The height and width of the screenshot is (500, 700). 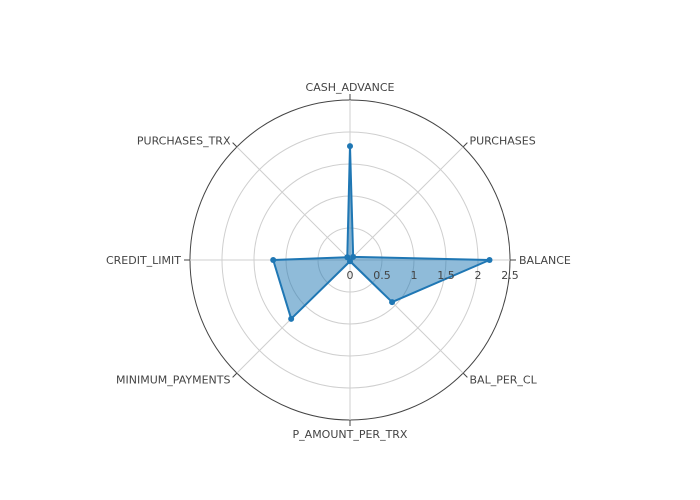 What do you see at coordinates (510, 275) in the screenshot?
I see `radial-tick-label: 2.5` at bounding box center [510, 275].